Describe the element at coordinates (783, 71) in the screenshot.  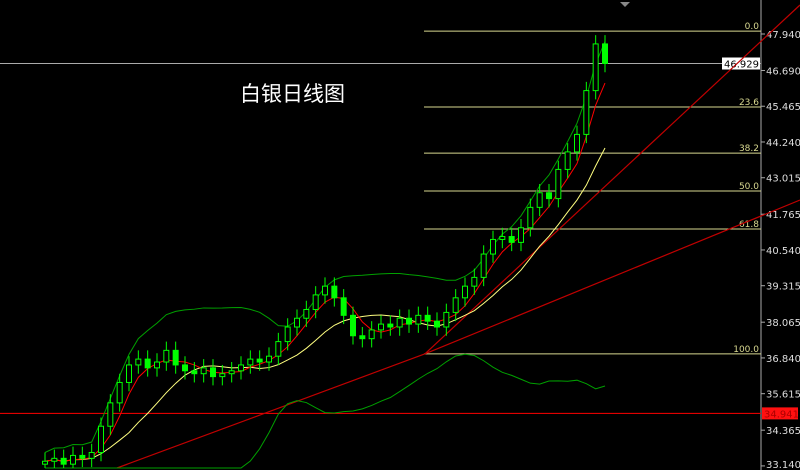
I see `y-tick-label: 46.690` at that location.